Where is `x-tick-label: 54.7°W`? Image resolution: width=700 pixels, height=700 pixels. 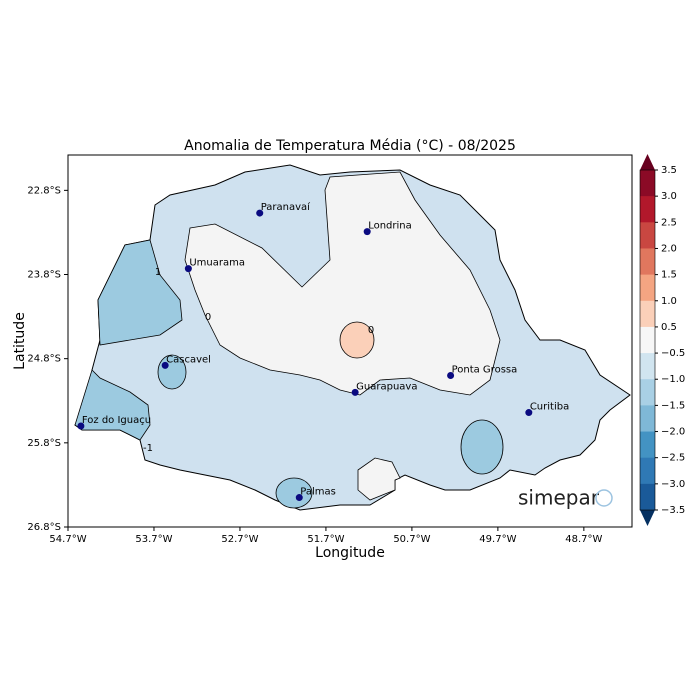 x-tick-label: 54.7°W is located at coordinates (67, 539).